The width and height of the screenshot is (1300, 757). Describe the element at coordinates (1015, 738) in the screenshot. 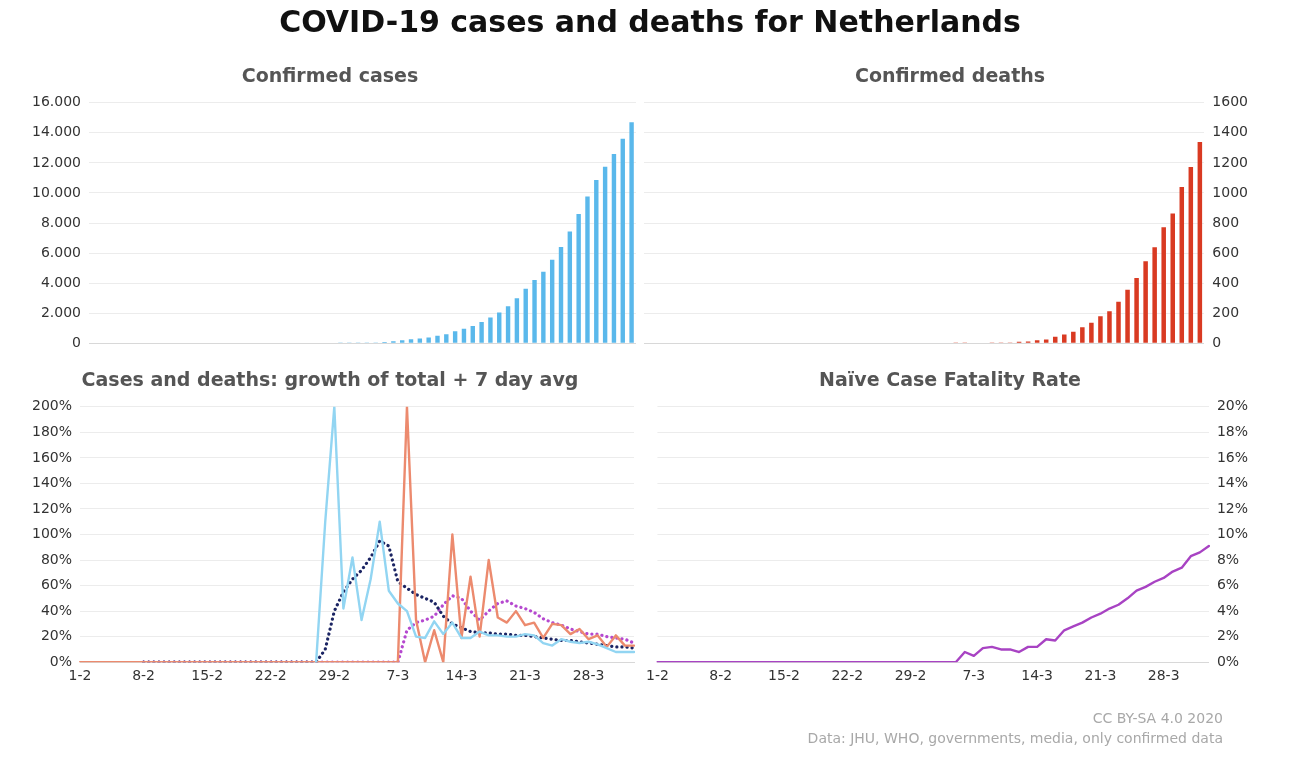

I see `text: Data: JHU, WHO, governments, media, only confirmed data` at that location.